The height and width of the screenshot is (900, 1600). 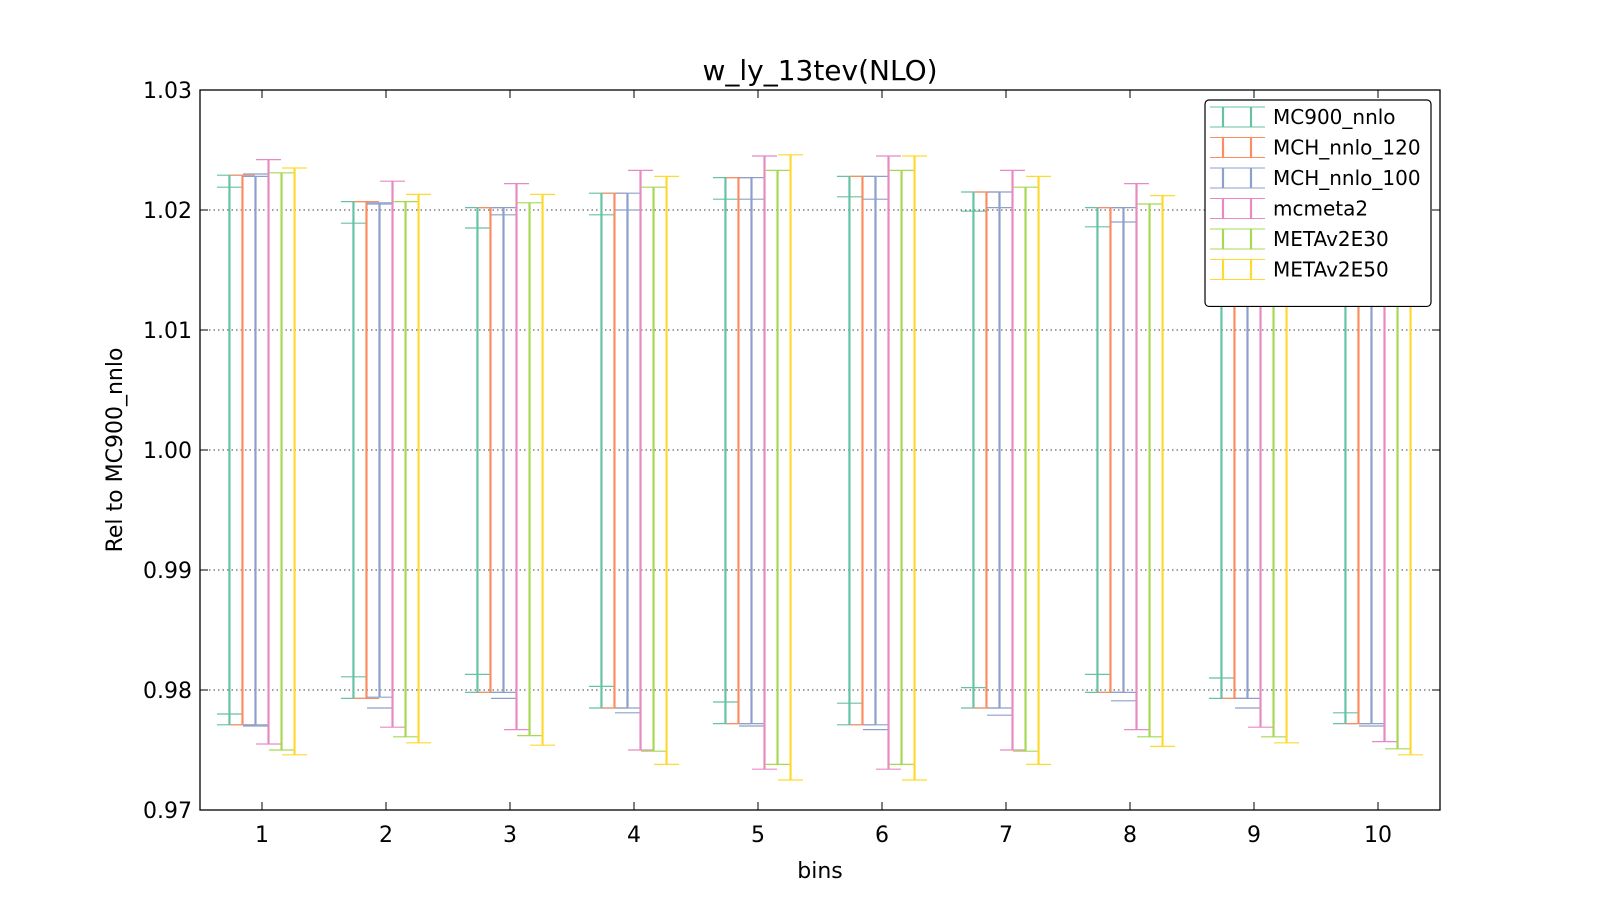 I want to click on legend-box, so click(x=1318, y=203).